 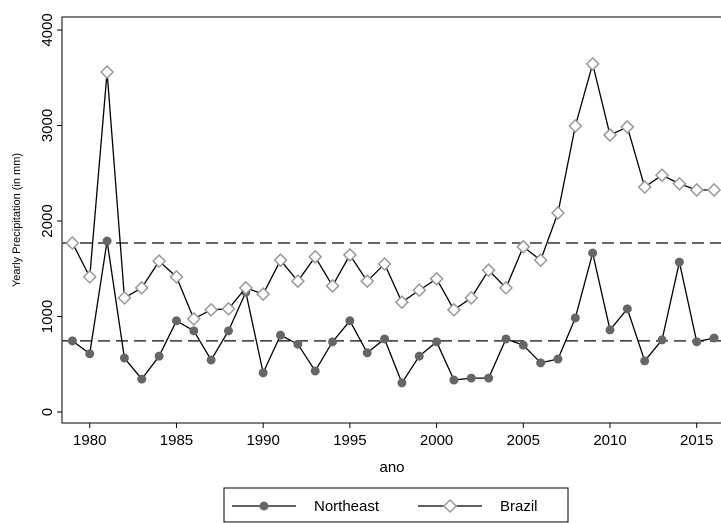 I want to click on x-tick-label: 1980, so click(x=89, y=440).